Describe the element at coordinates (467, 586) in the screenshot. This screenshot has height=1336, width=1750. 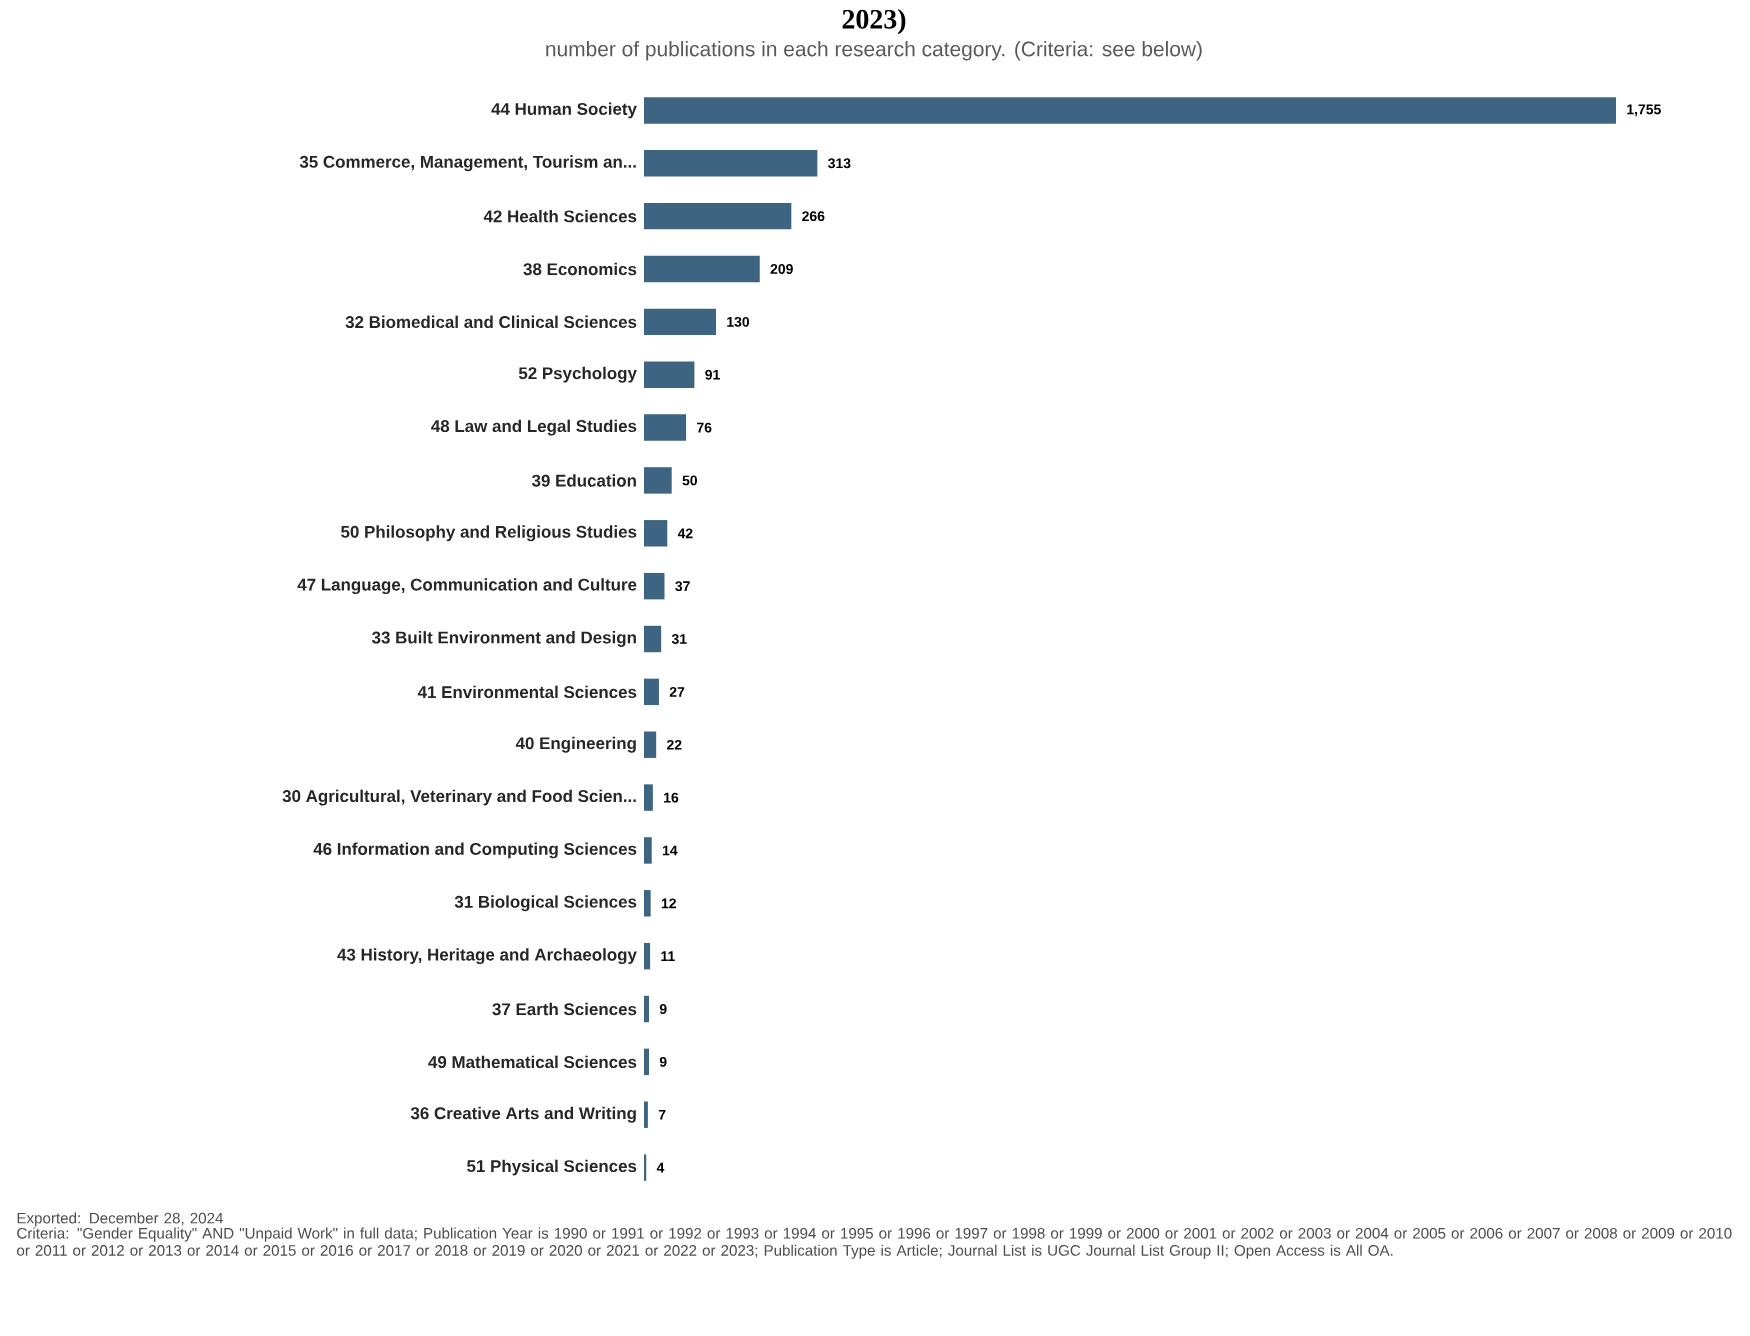
I see `y-tick-label: 47 Language, Communication and Culture` at that location.